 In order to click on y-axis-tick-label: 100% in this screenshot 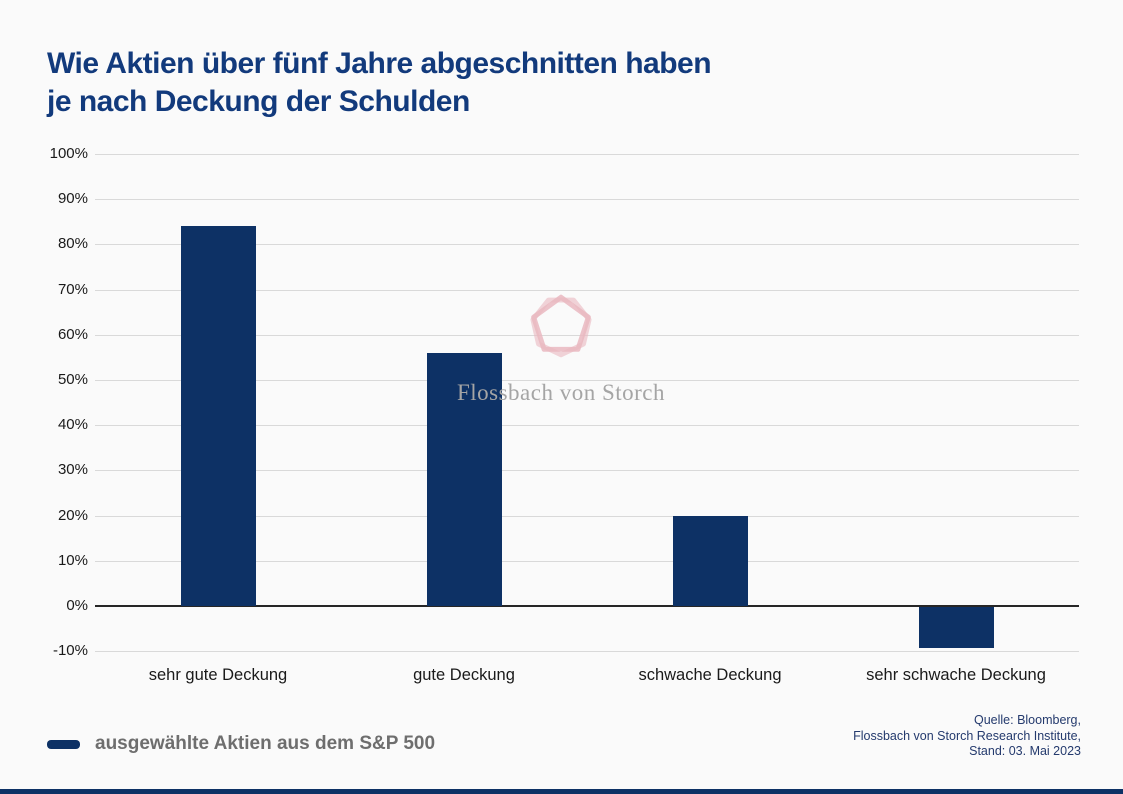, I will do `click(68, 153)`.